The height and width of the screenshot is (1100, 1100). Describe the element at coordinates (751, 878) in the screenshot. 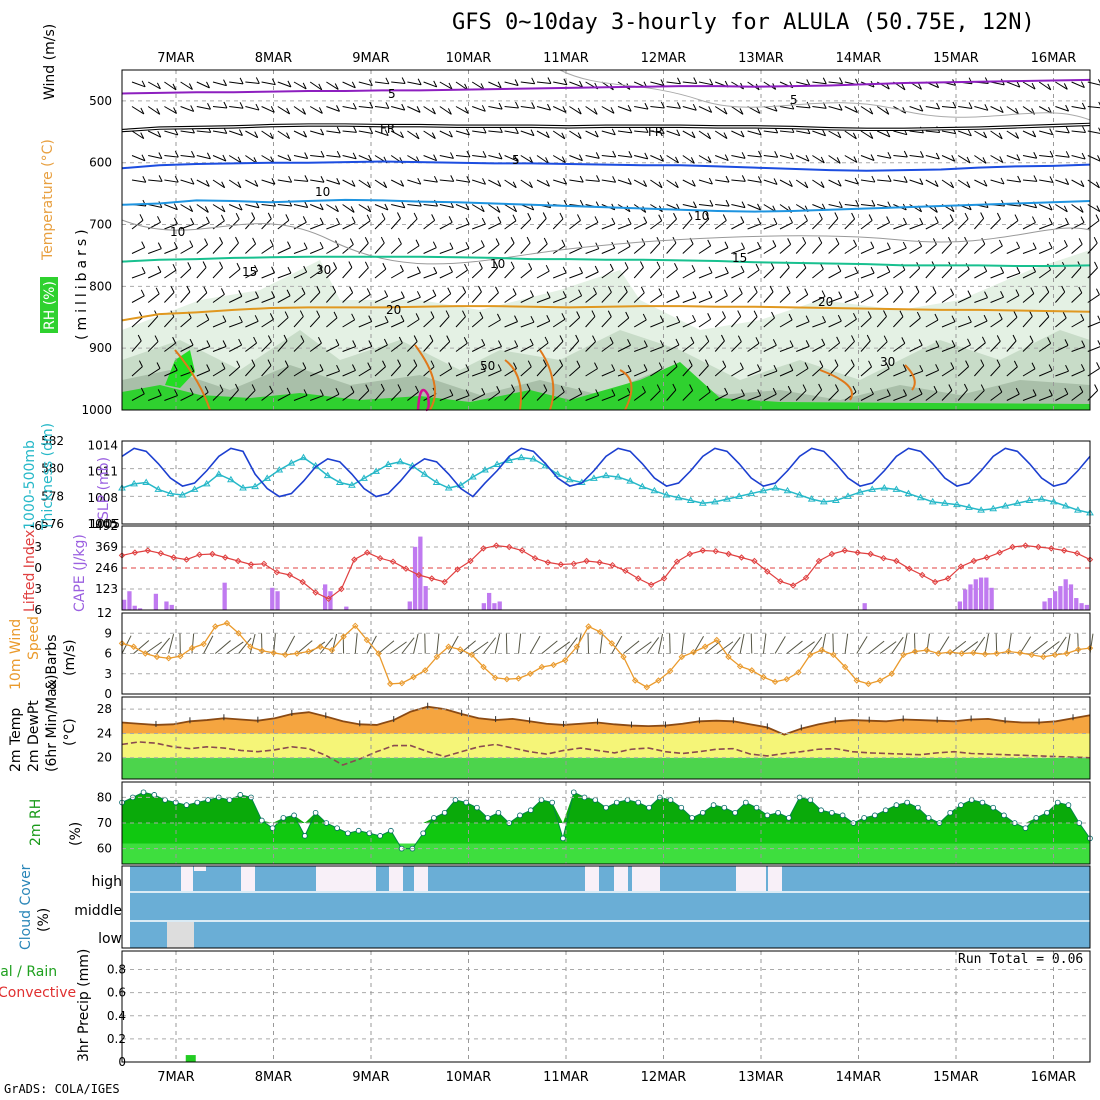

I see `cloud-gap` at that location.